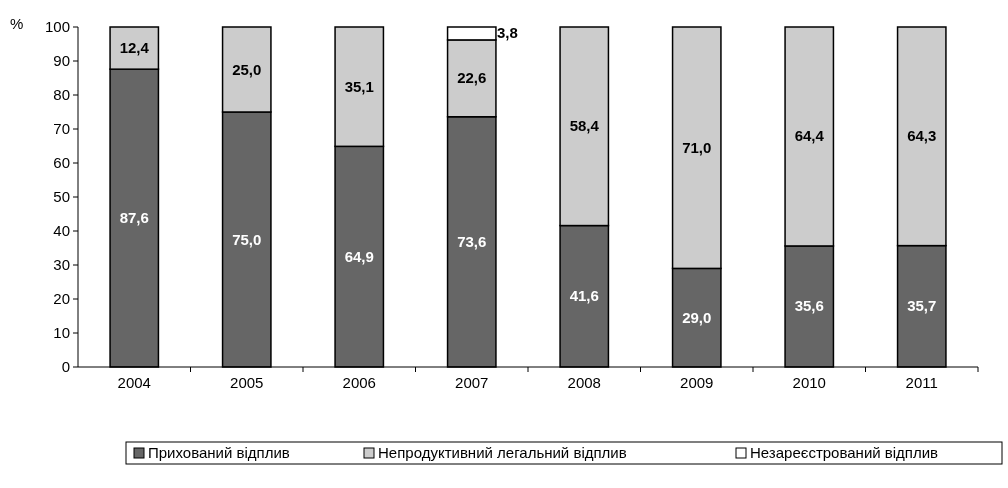 This screenshot has height=488, width=1008. What do you see at coordinates (584, 126) in the screenshot?
I see `data-label: 58,4` at bounding box center [584, 126].